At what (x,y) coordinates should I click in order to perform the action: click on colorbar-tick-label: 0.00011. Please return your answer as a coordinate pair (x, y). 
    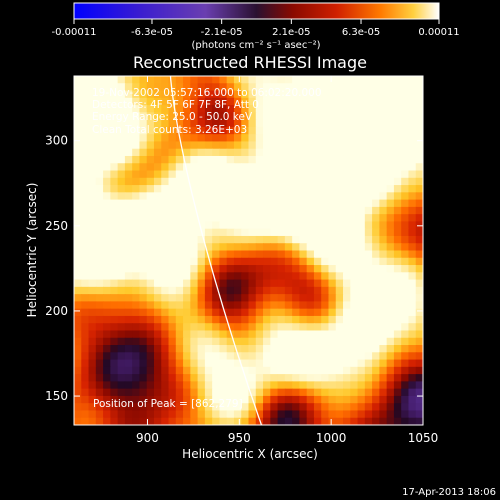
    Looking at the image, I should click on (438, 32).